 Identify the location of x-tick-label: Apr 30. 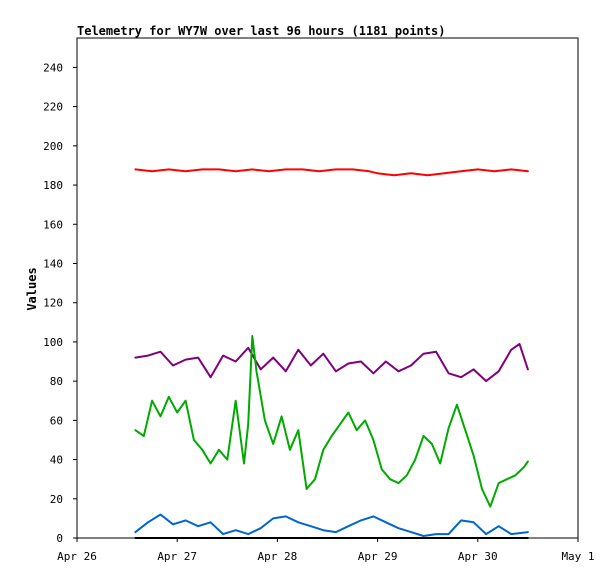
(478, 556).